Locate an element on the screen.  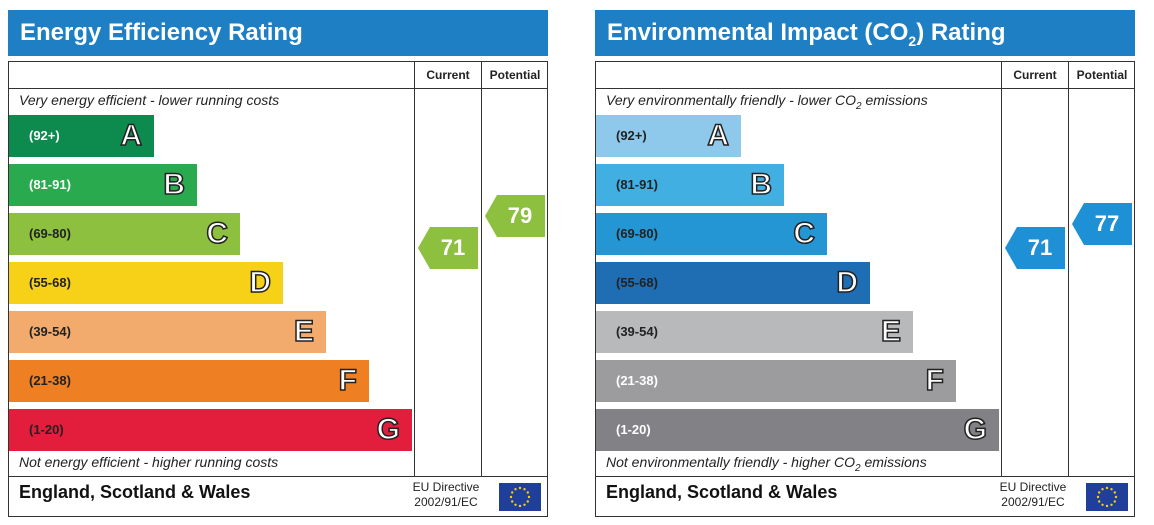
potential-rating-indicator: 77 is located at coordinates (1102, 223).